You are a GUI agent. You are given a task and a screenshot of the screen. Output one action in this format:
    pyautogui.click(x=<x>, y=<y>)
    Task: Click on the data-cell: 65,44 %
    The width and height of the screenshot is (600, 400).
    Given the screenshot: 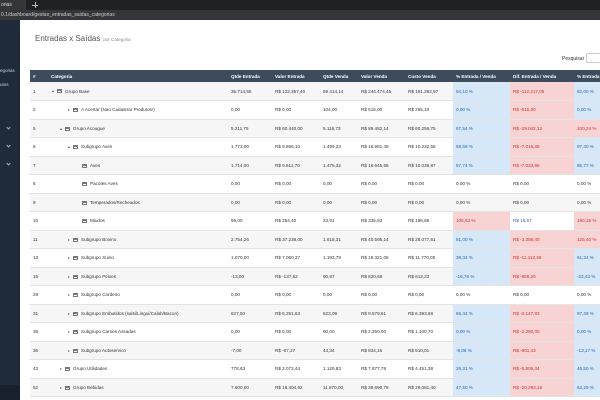 What is the action you would take?
    pyautogui.click(x=481, y=313)
    